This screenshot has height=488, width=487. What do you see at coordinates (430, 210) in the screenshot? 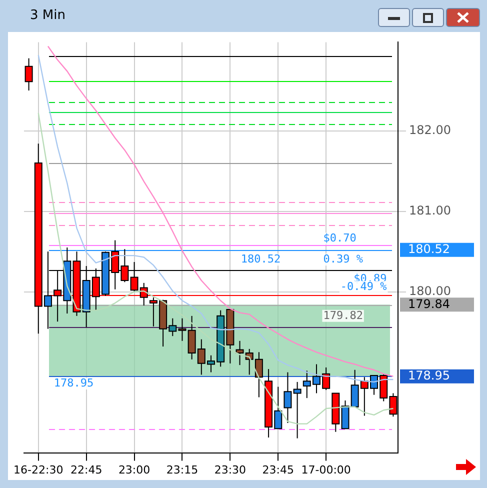
I see `y-tick-label: 181.00` at bounding box center [430, 210].